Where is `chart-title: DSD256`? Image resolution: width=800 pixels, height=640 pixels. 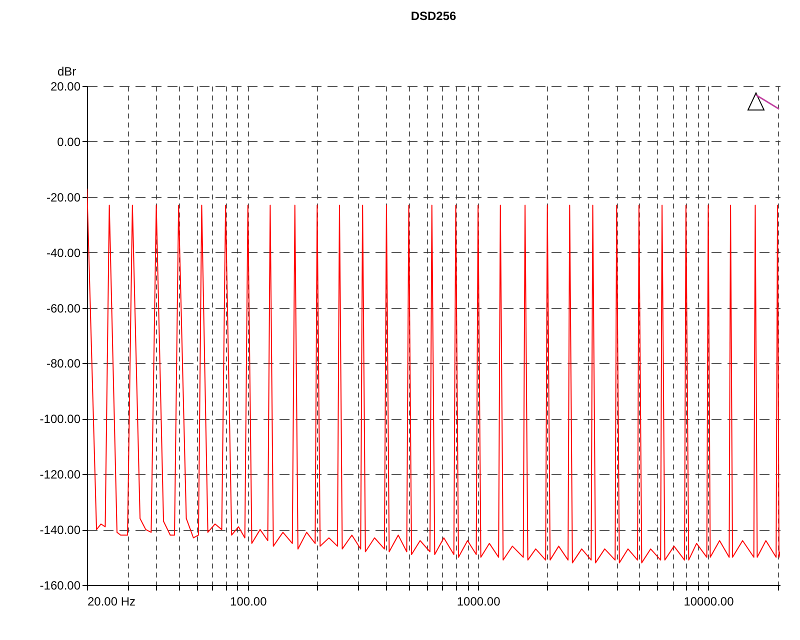 chart-title: DSD256 is located at coordinates (433, 16).